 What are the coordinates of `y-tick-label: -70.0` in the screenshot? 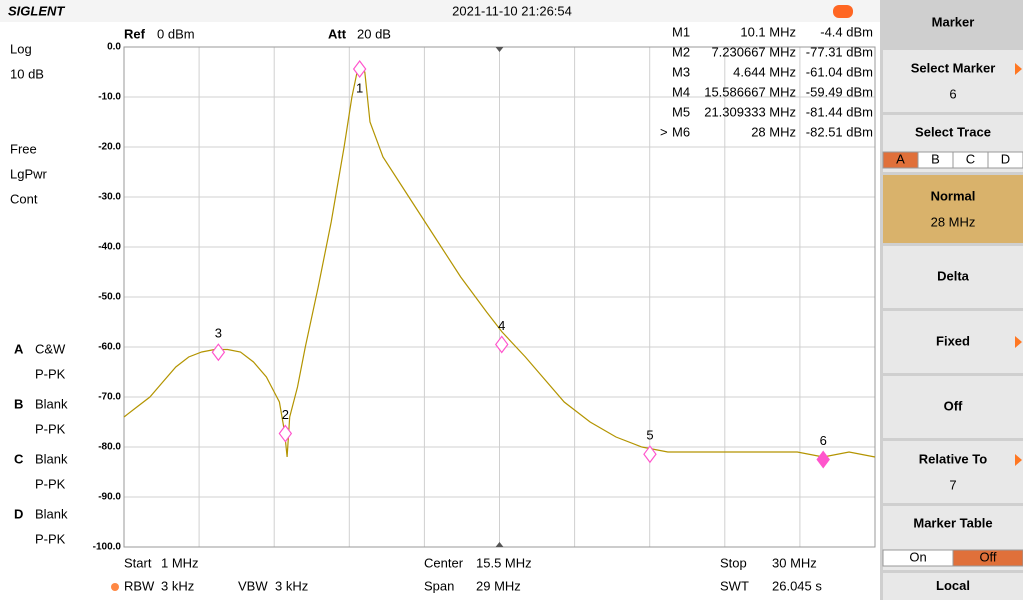 It's located at (109, 397).